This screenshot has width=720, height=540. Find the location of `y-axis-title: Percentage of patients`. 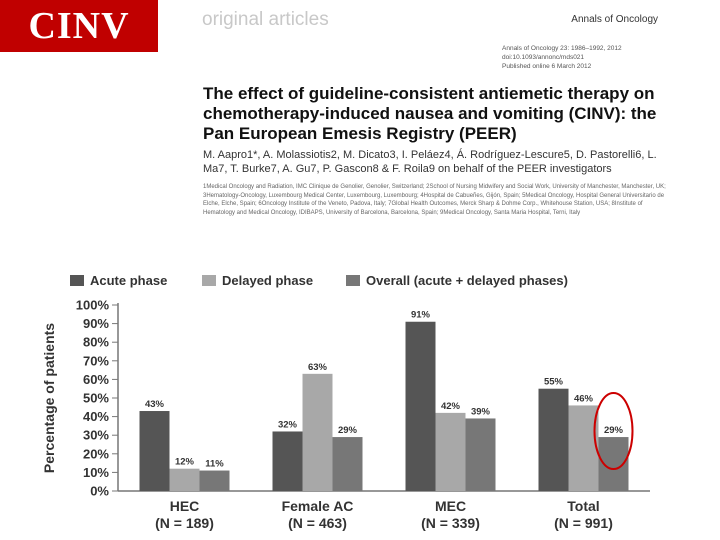

y-axis-title: Percentage of patients is located at coordinates (49, 398).